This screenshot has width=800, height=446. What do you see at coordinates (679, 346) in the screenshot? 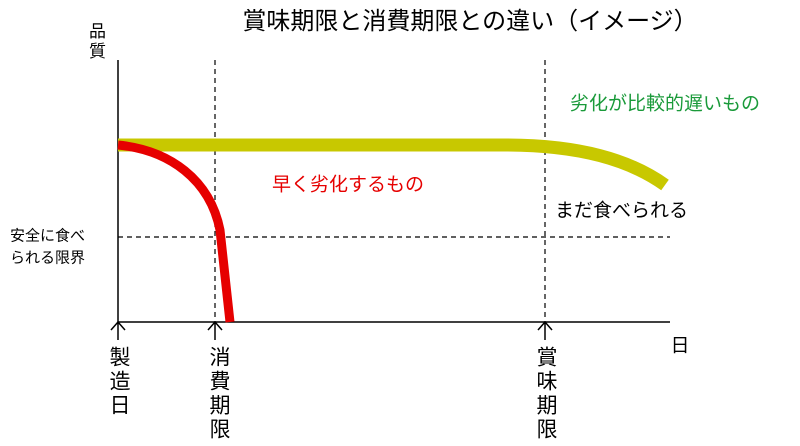
I see `x-axis-label: 日` at bounding box center [679, 346].